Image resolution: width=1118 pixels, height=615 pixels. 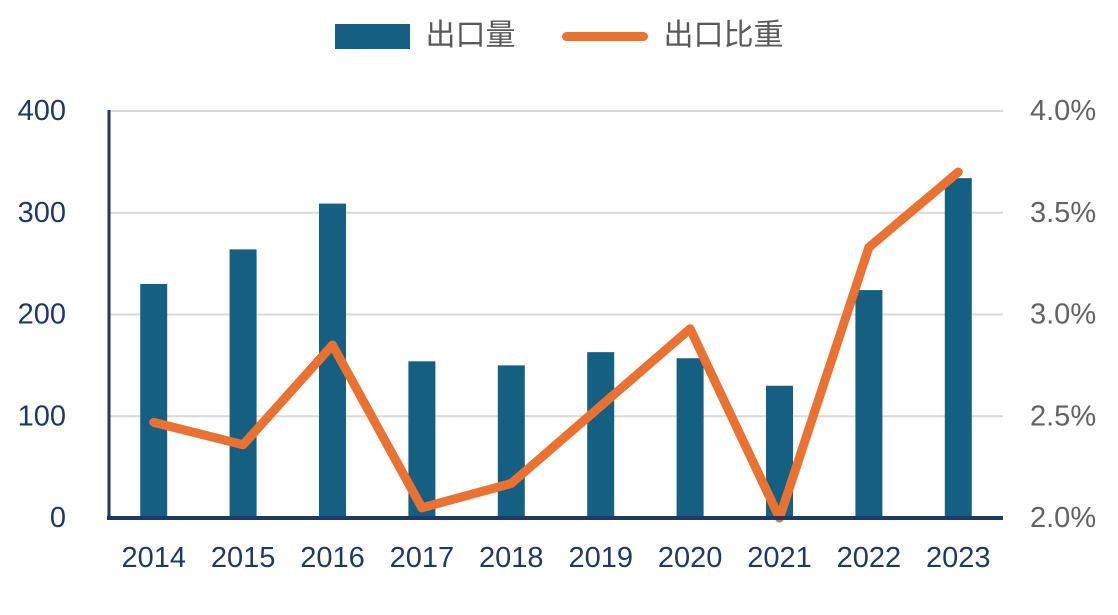 I want to click on legend-item-export-share: 出口比重, so click(x=672, y=36).